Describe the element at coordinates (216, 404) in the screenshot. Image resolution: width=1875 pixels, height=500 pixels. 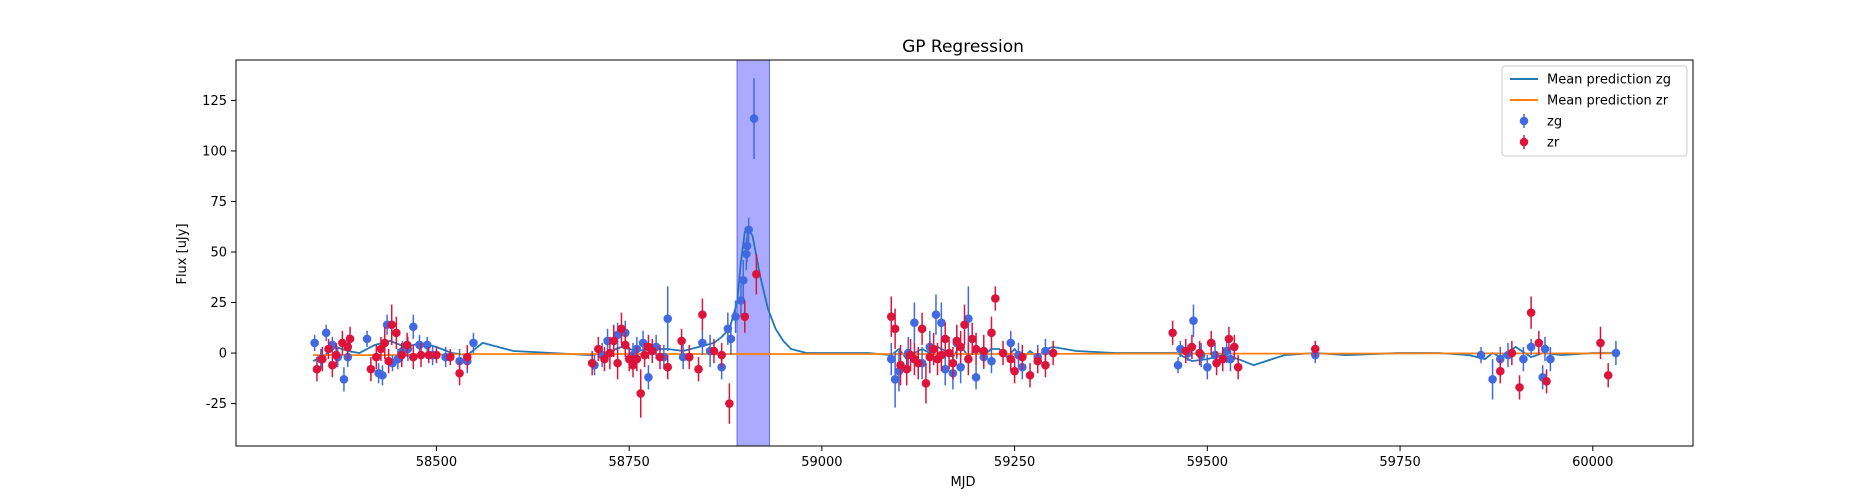
I see `y-tick-label: -25` at that location.